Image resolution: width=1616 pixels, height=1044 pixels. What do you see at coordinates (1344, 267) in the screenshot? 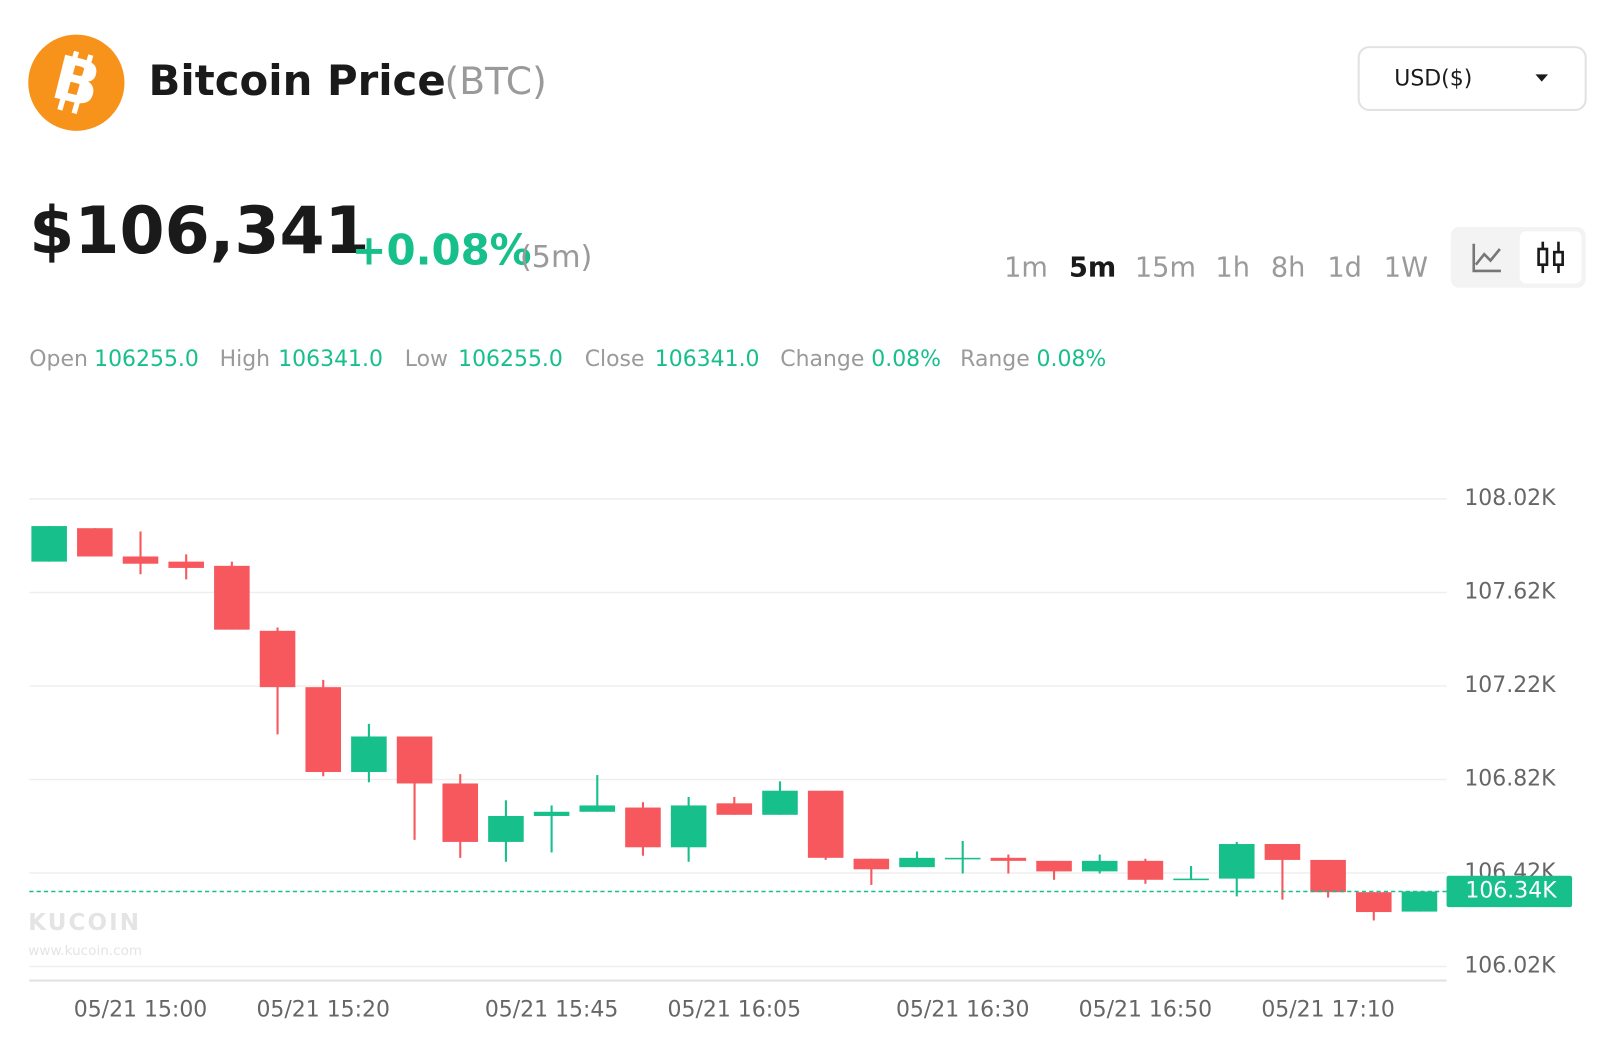
I see `interval-button: 1d` at bounding box center [1344, 267].